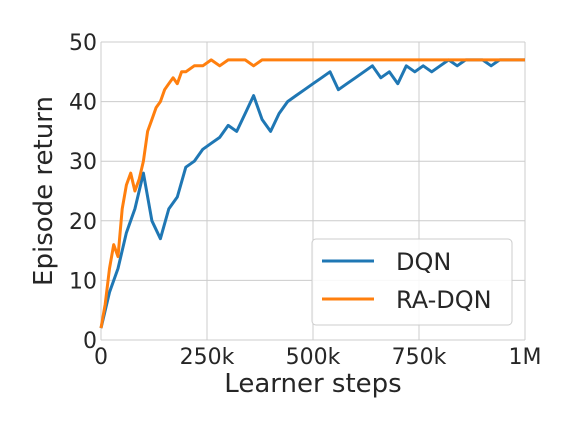 This screenshot has width=576, height=432. Describe the element at coordinates (83, 162) in the screenshot. I see `y-tick-label: 30` at that location.